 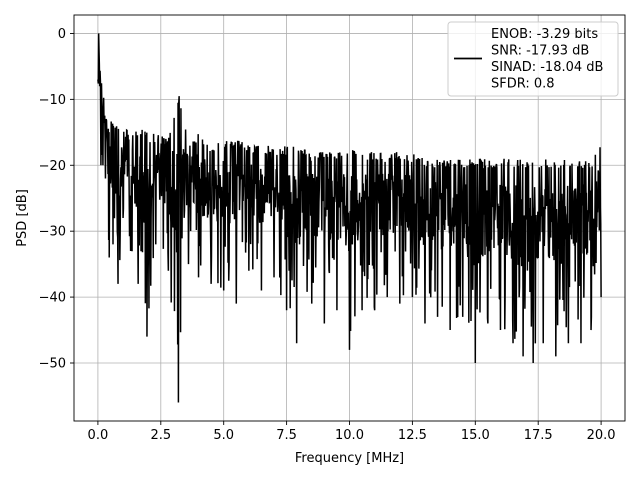 I want to click on legend-entry: SINAD: -18.04 dB, so click(x=547, y=67).